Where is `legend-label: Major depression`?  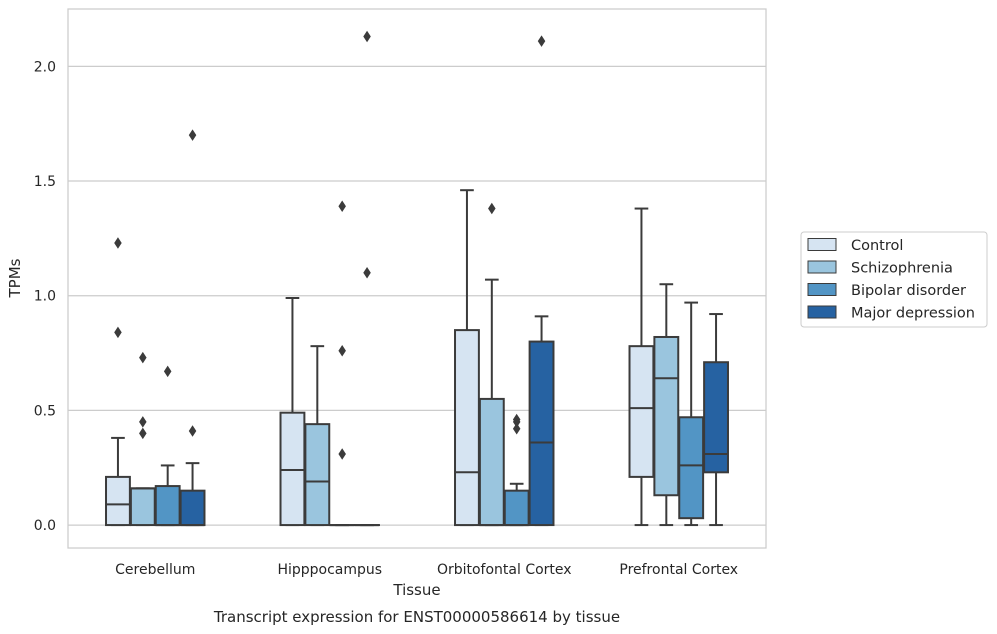
legend-label: Major depression is located at coordinates (913, 314).